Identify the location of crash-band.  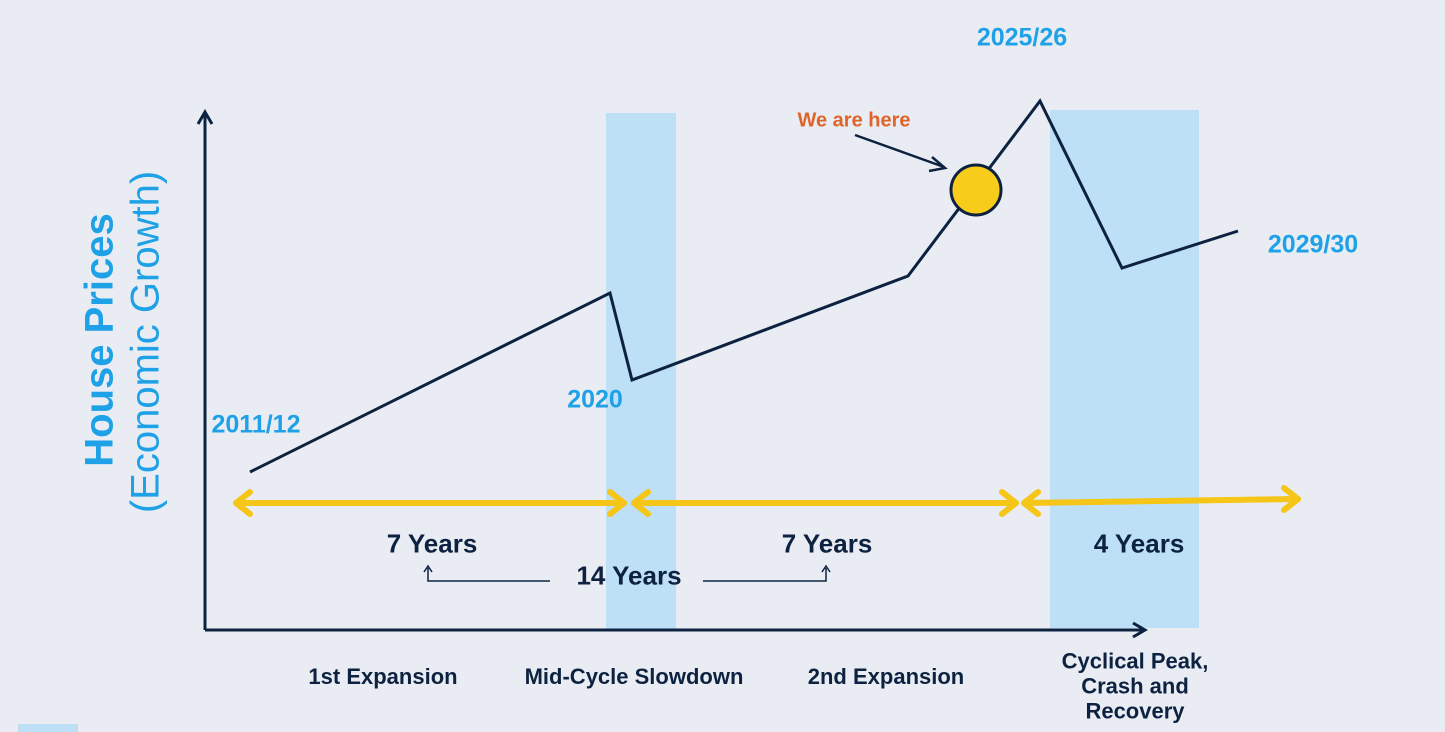
(1124, 369).